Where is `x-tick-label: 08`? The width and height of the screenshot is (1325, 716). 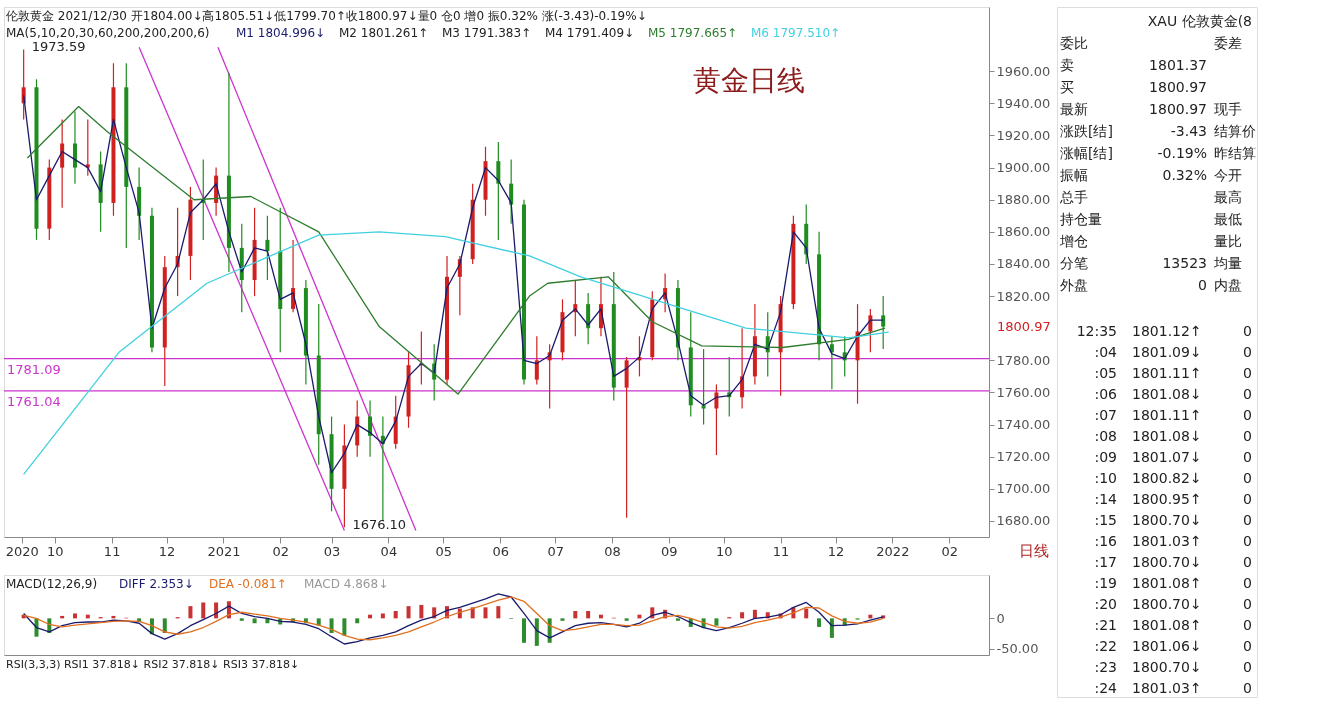 x-tick-label: 08 is located at coordinates (612, 551).